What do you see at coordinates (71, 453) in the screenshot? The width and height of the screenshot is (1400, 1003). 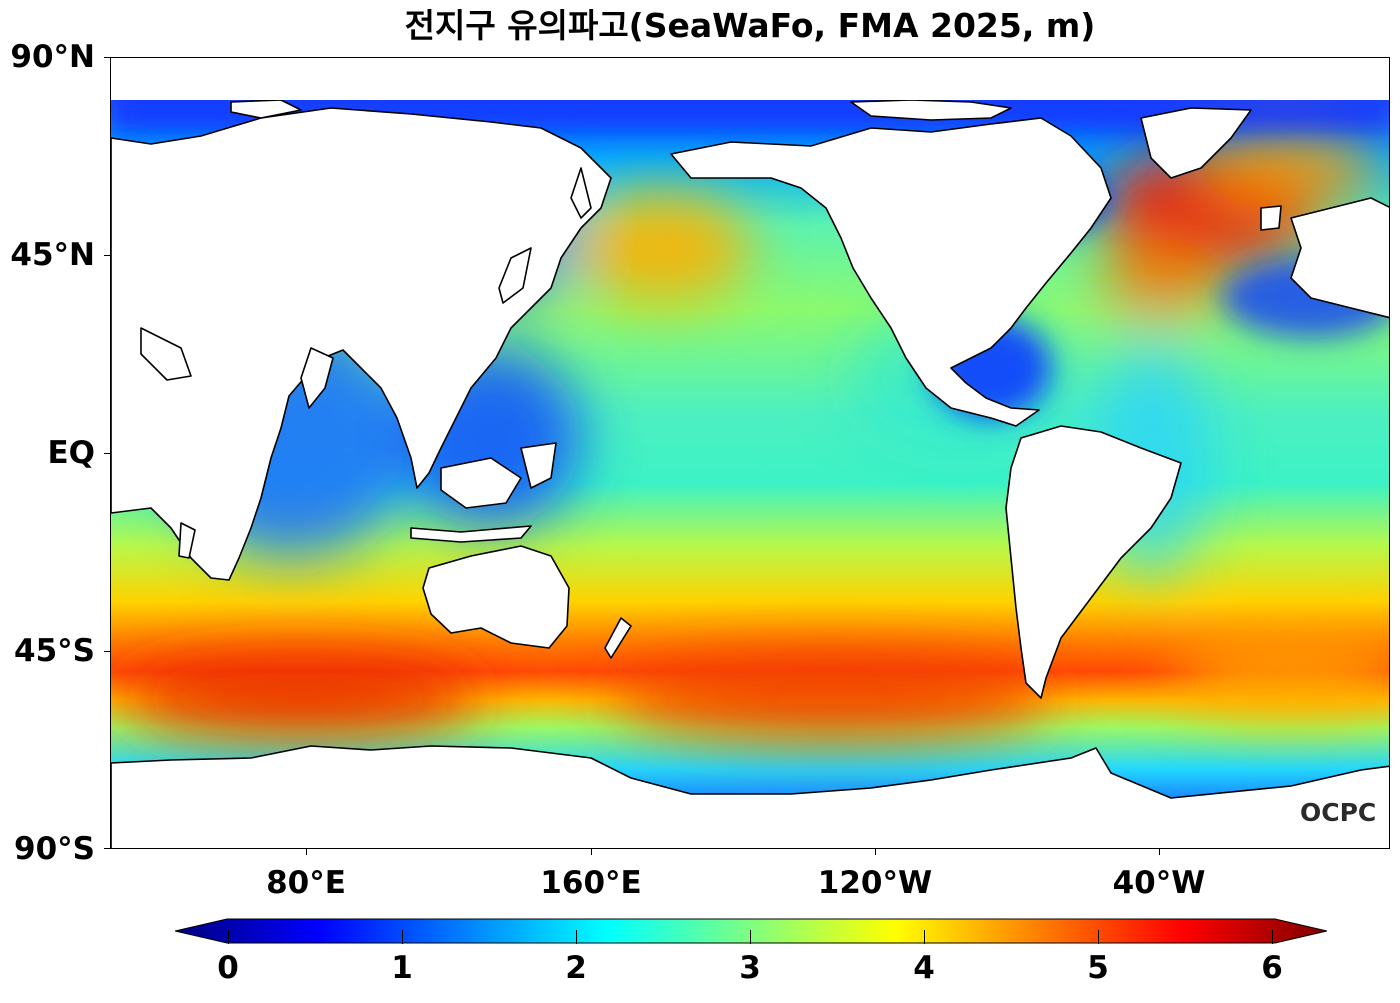 I see `lat-label-eq: EQ` at bounding box center [71, 453].